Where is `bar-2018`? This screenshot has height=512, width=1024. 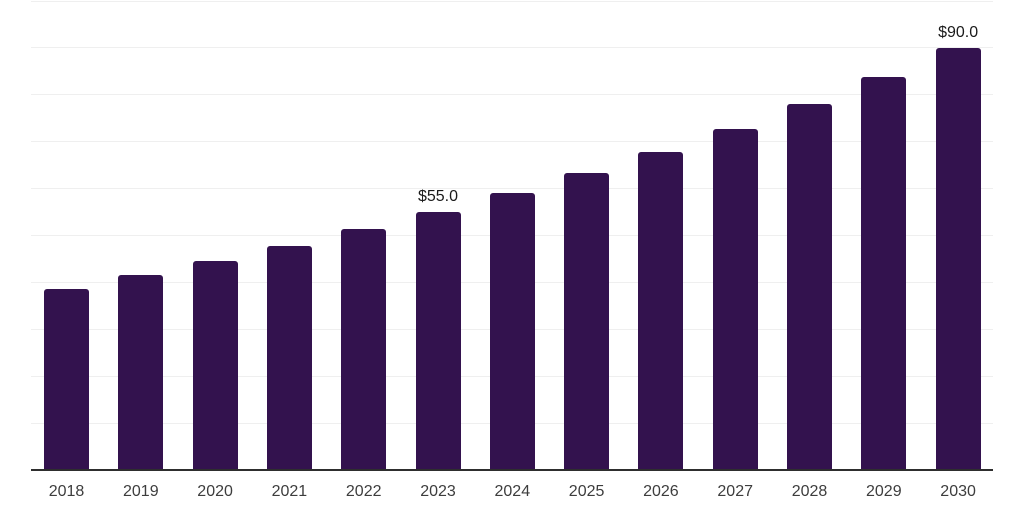
bar-2018 is located at coordinates (66, 379).